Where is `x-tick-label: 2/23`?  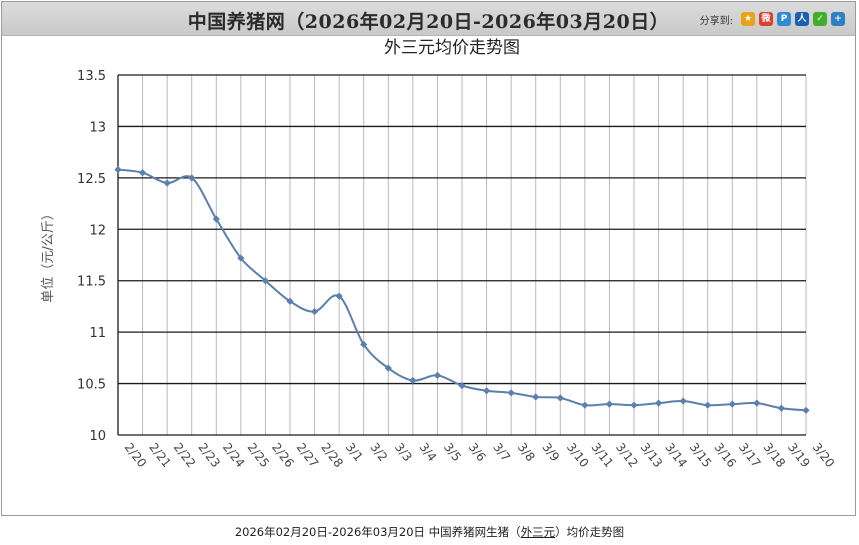 x-tick-label: 2/23 is located at coordinates (209, 455).